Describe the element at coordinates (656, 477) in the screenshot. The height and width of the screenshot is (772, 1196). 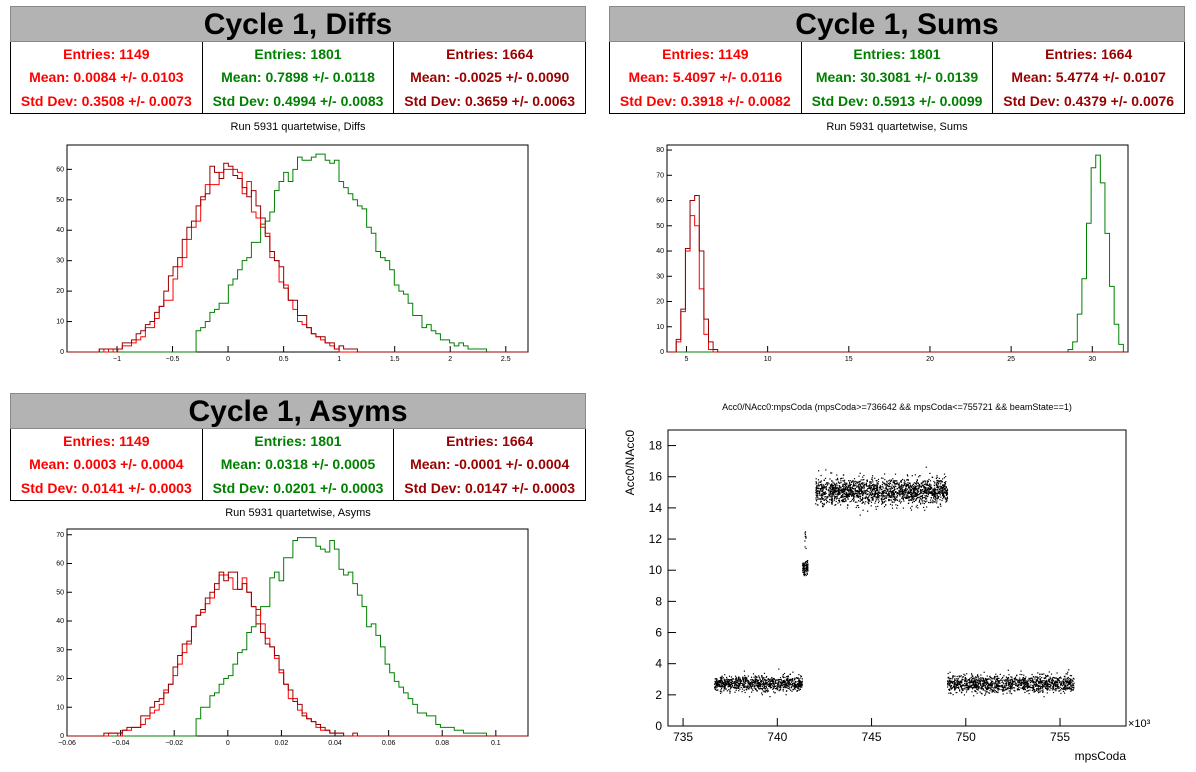
I see `y-tick-label: 16` at that location.